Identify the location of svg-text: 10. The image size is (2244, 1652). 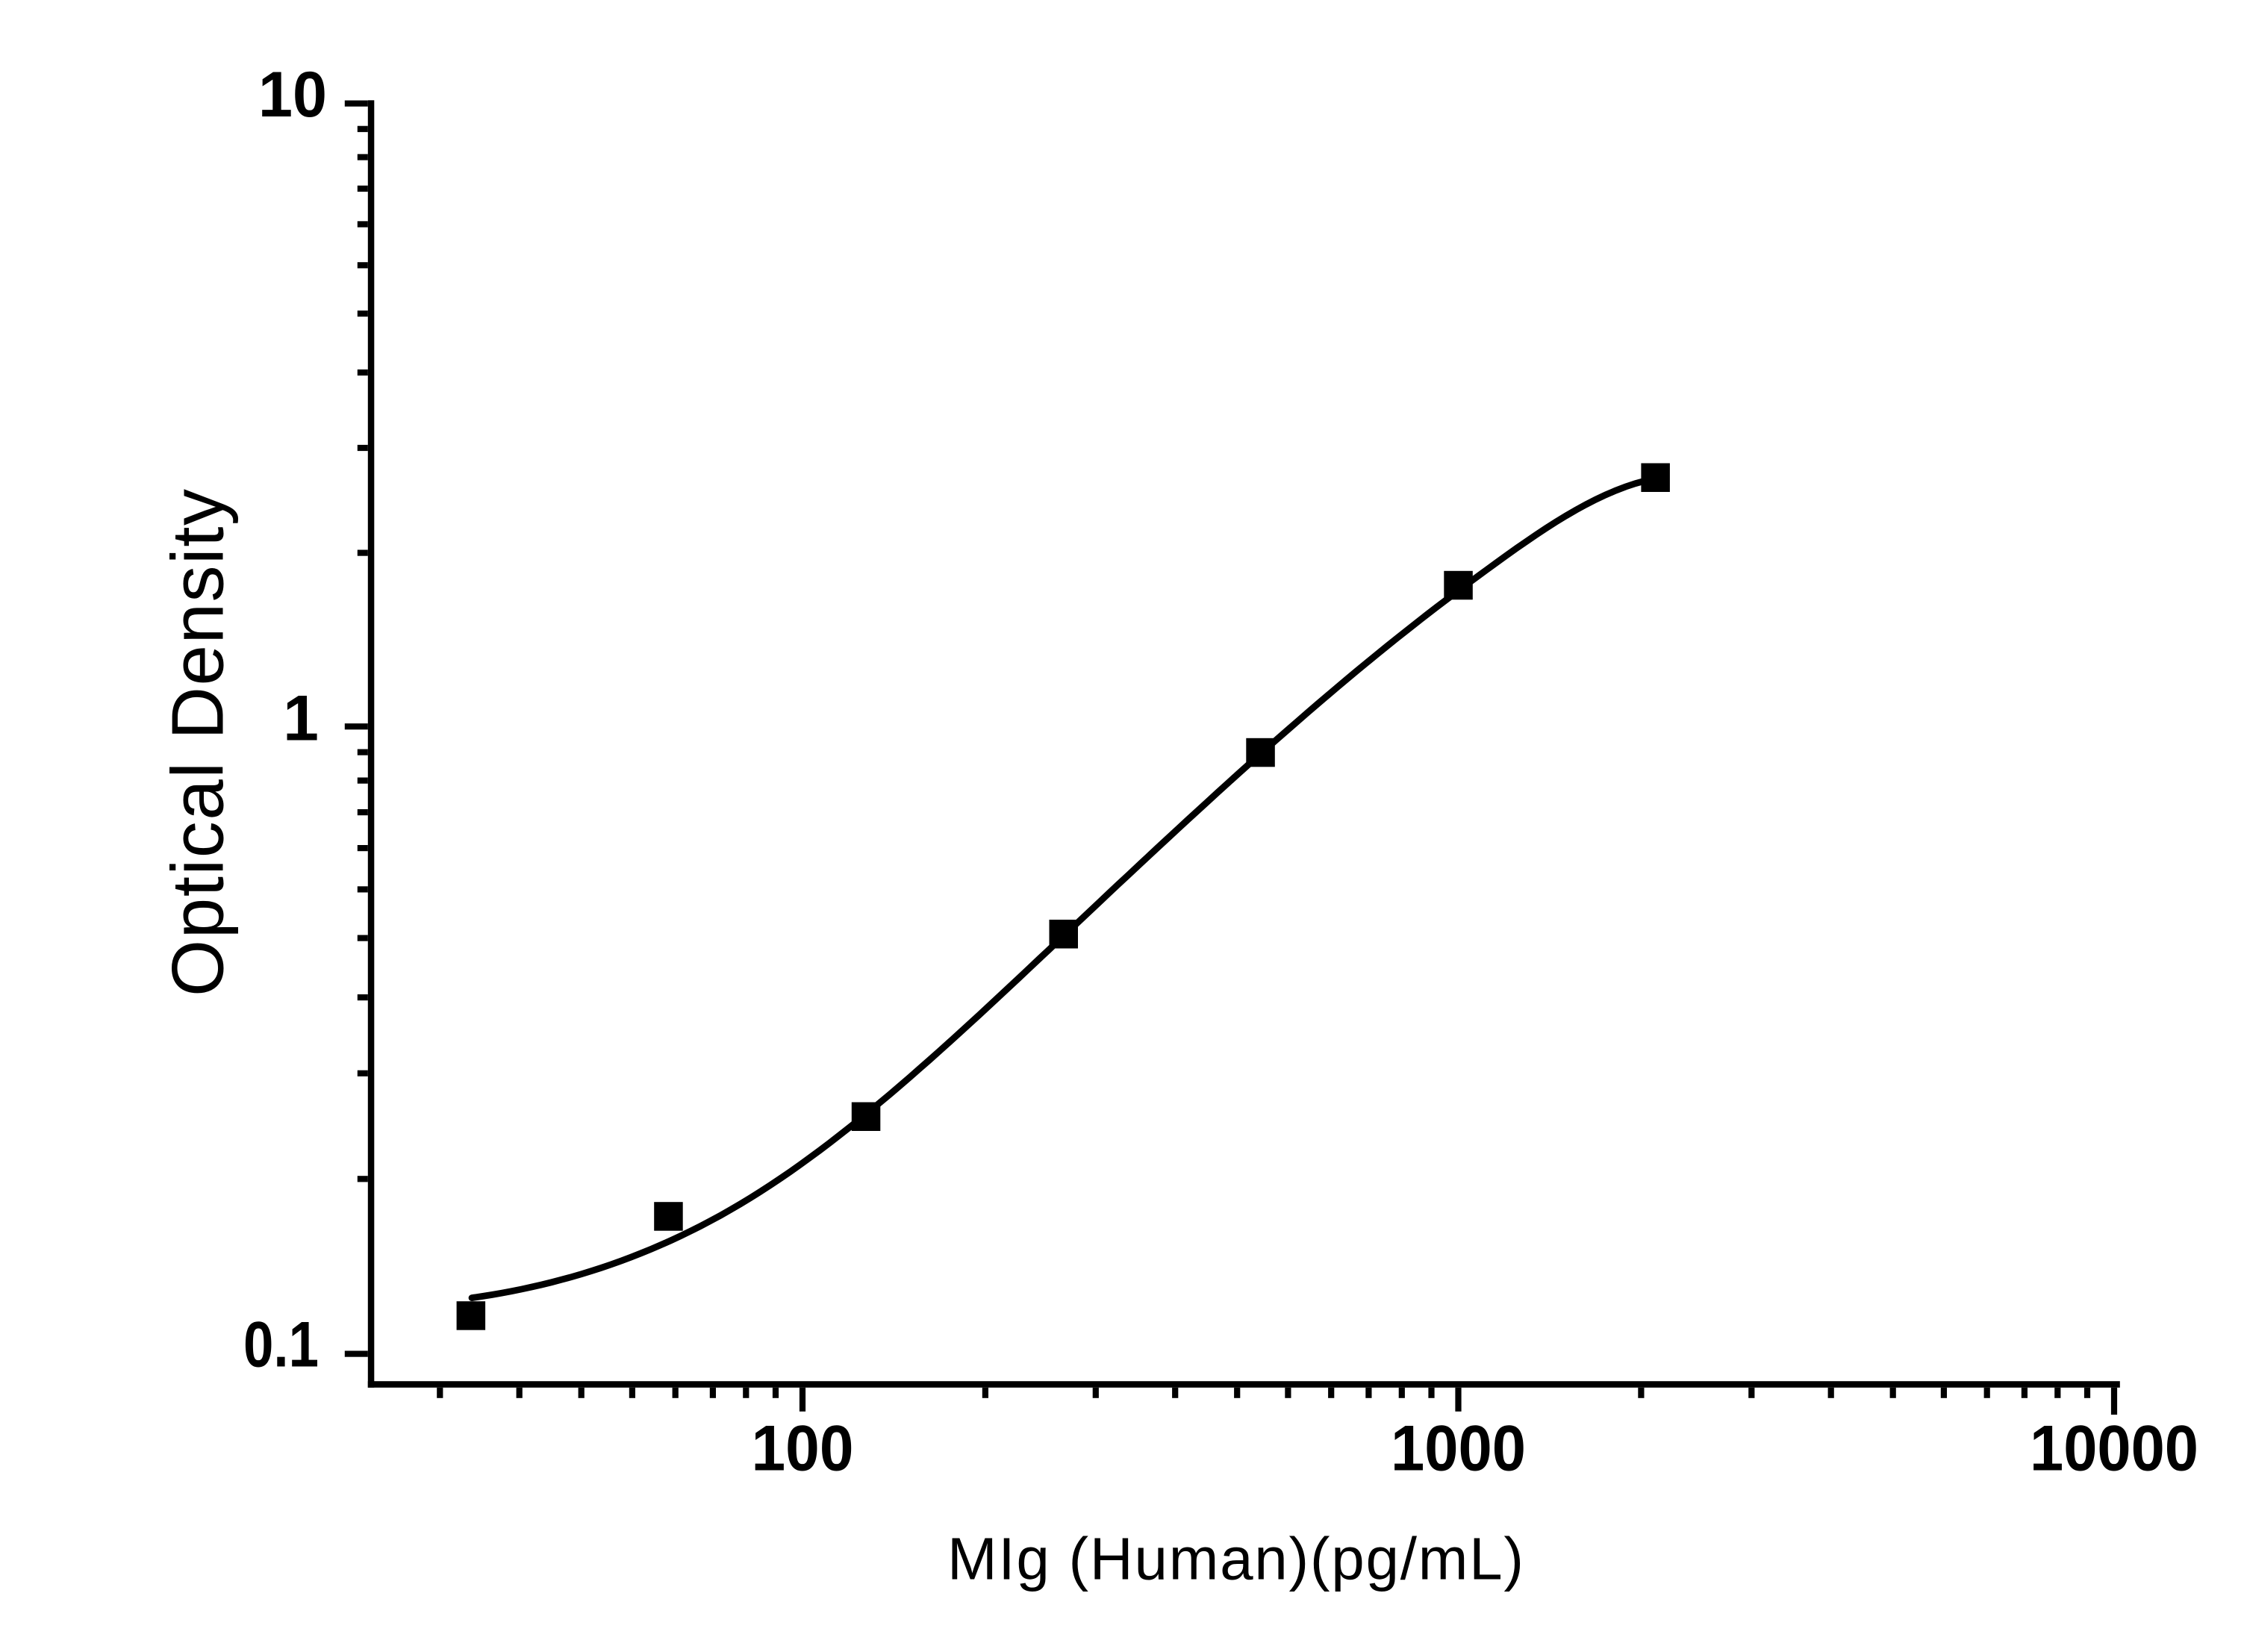
(292, 95).